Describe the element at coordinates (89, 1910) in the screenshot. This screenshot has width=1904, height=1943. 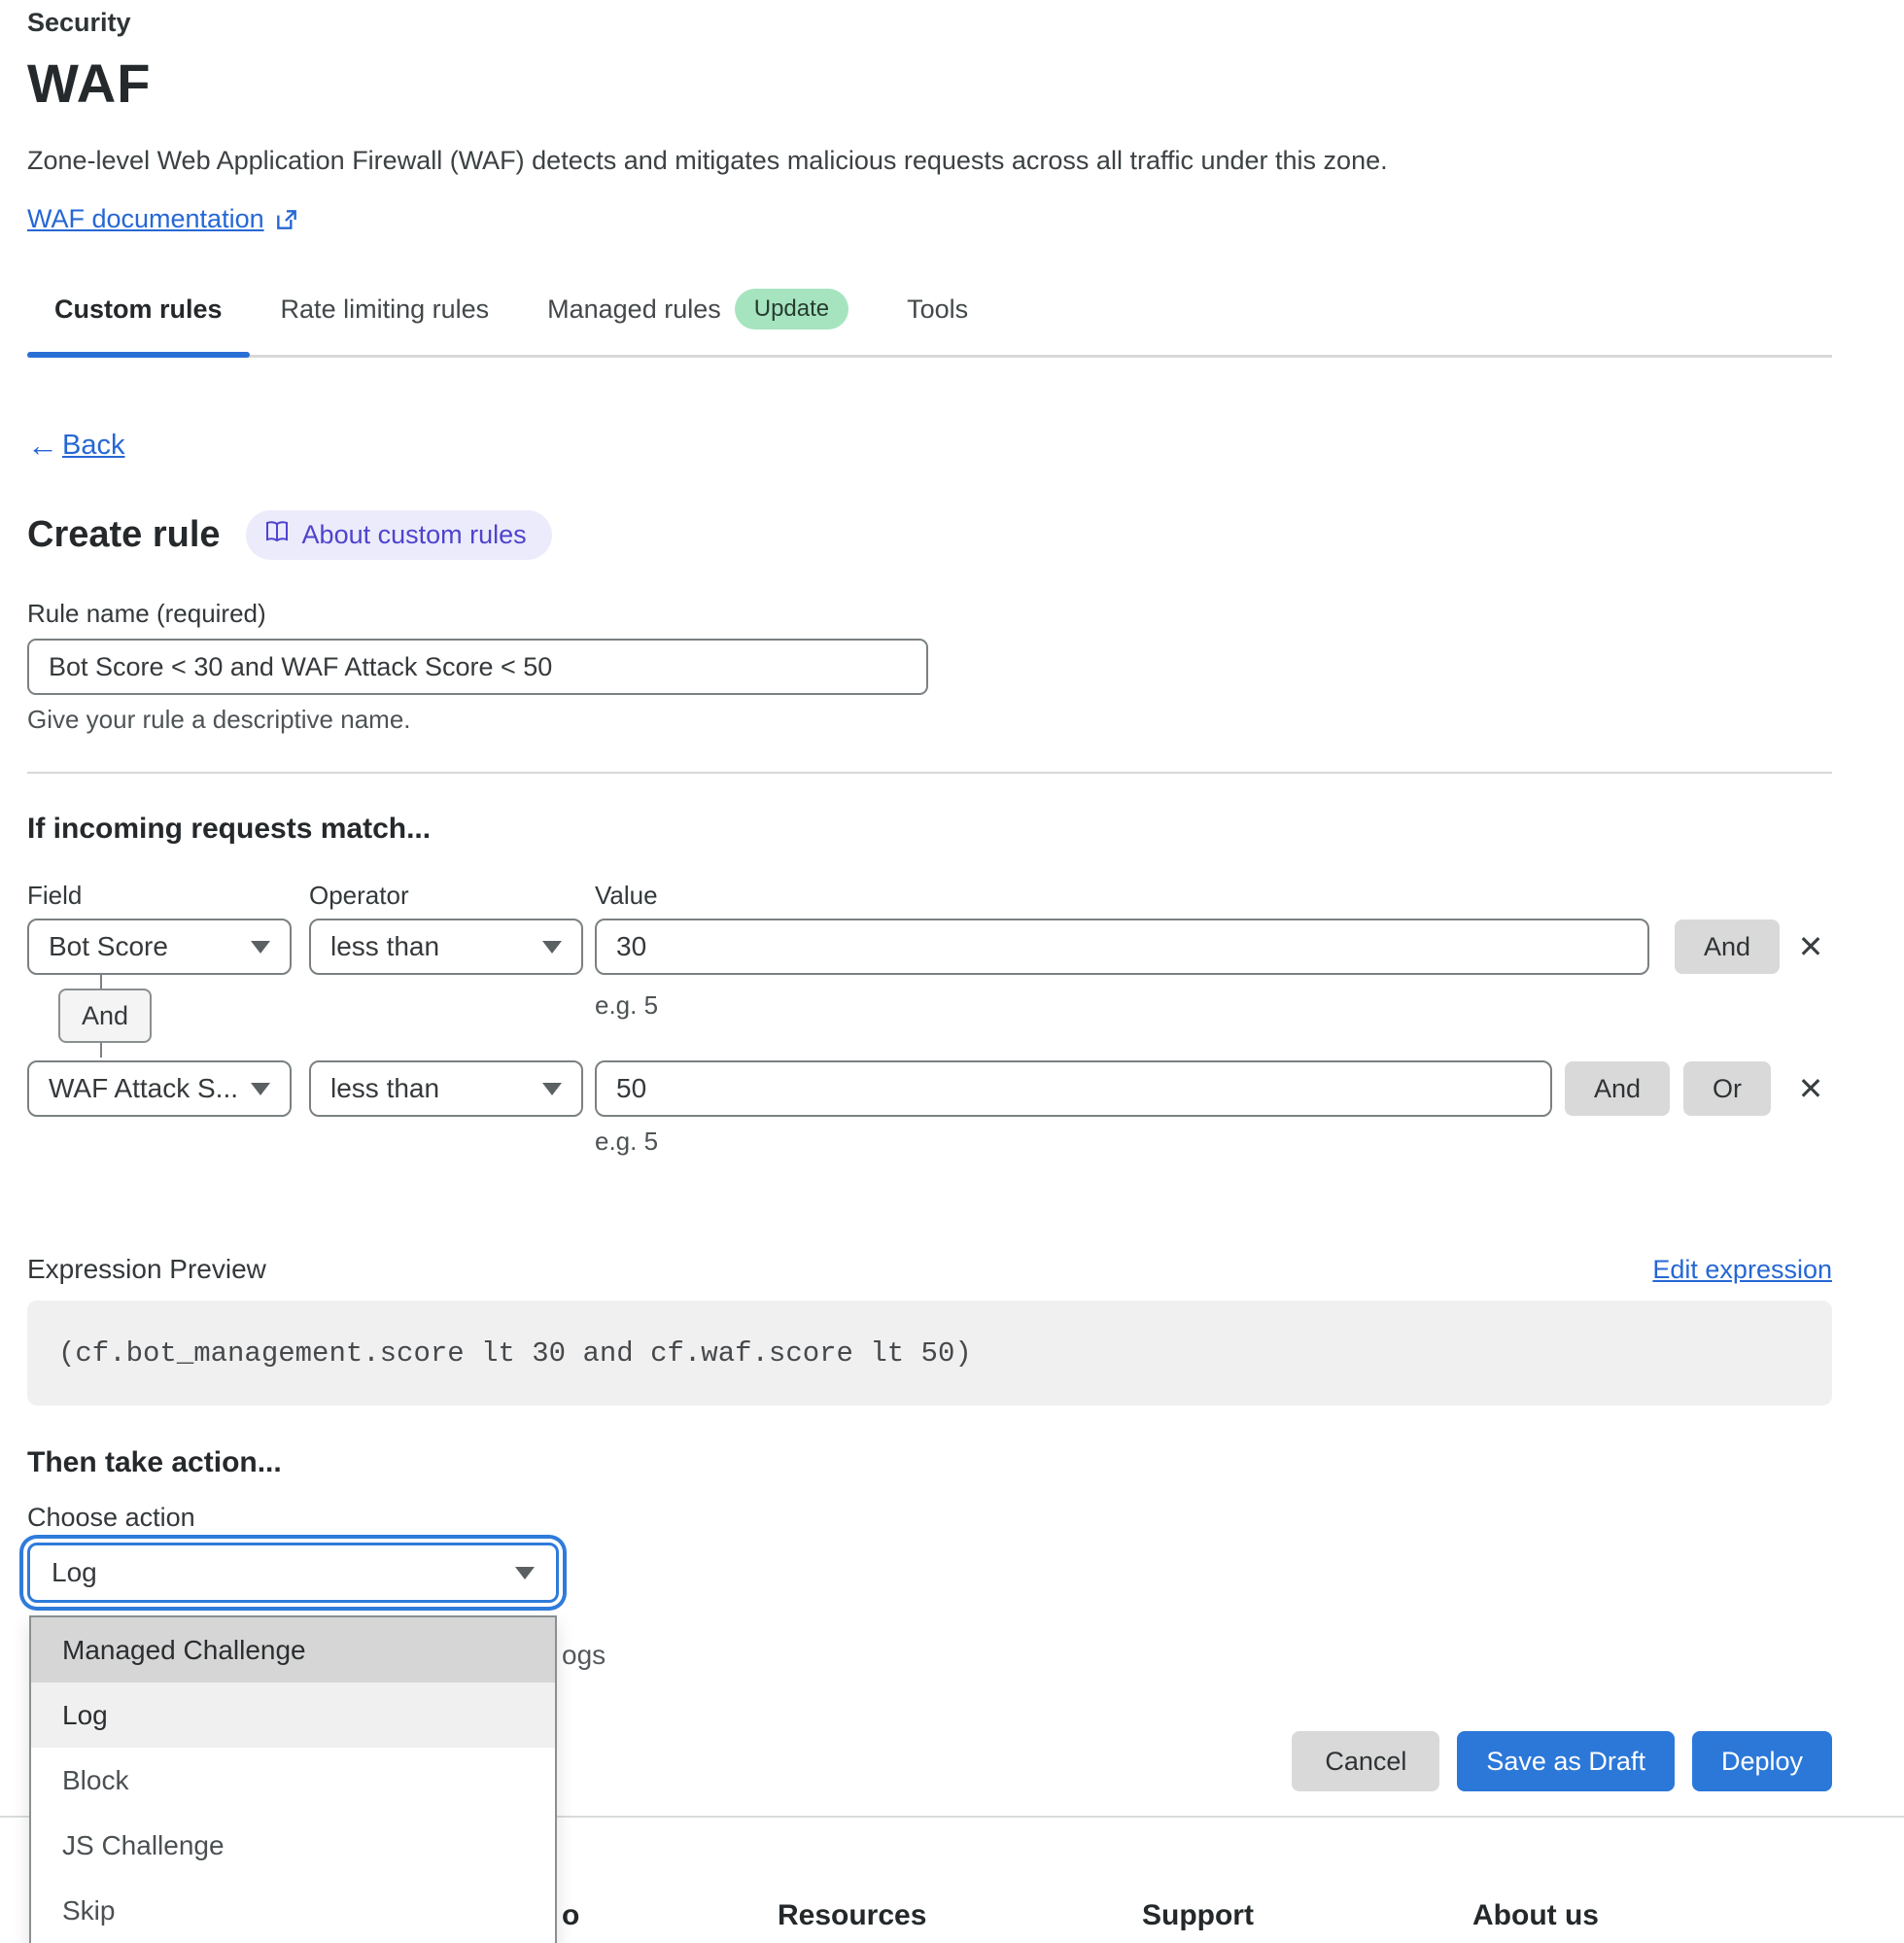
I see `option-skip: Skip` at that location.